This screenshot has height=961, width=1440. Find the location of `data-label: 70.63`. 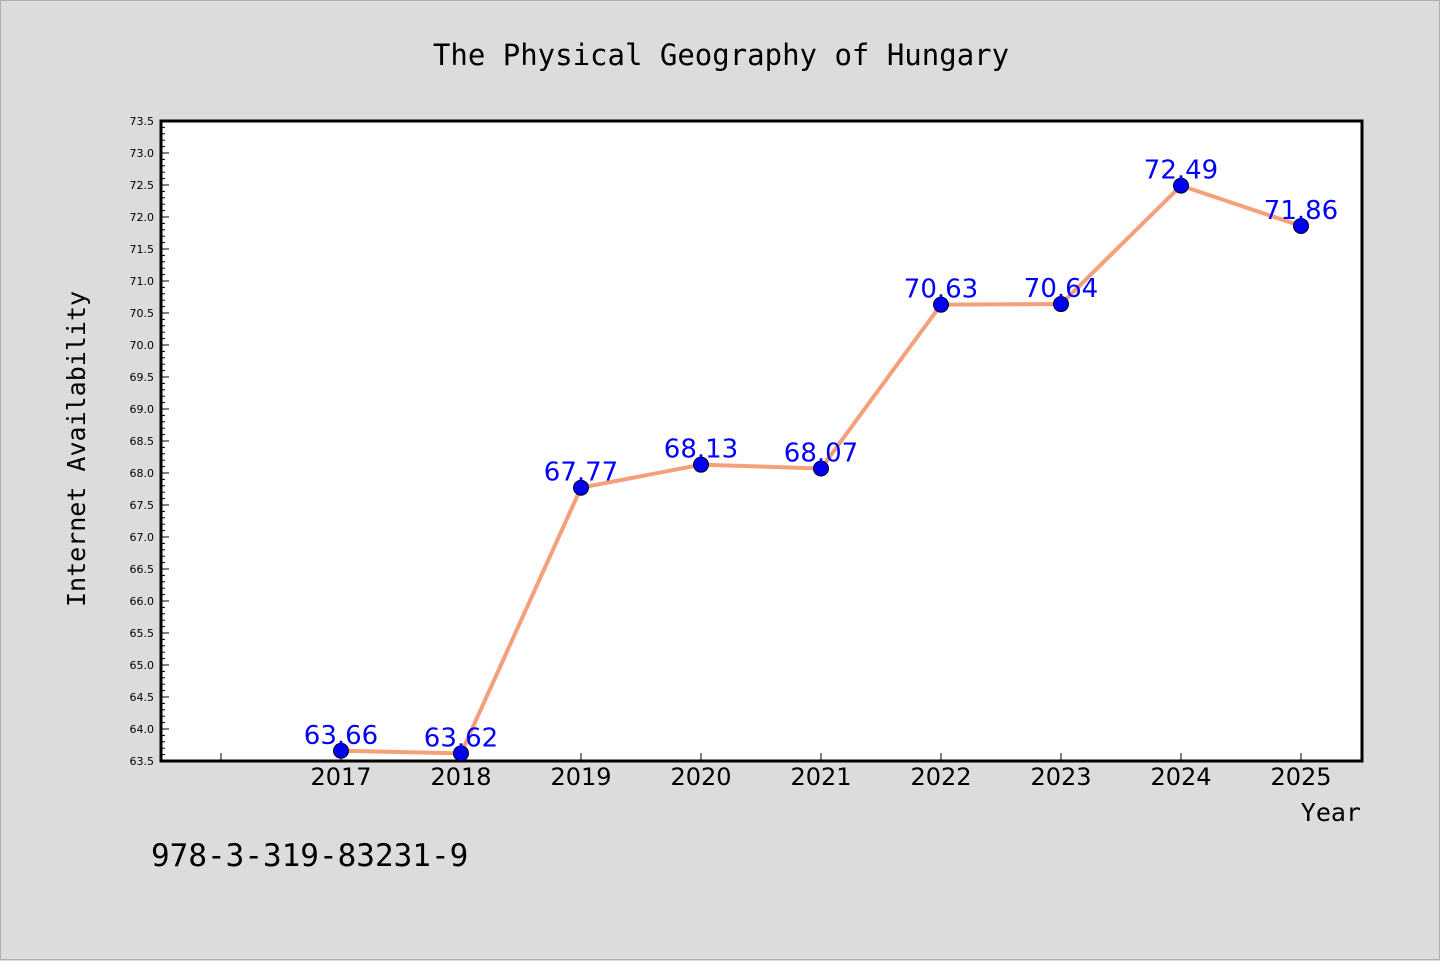

data-label: 70.63 is located at coordinates (941, 290).